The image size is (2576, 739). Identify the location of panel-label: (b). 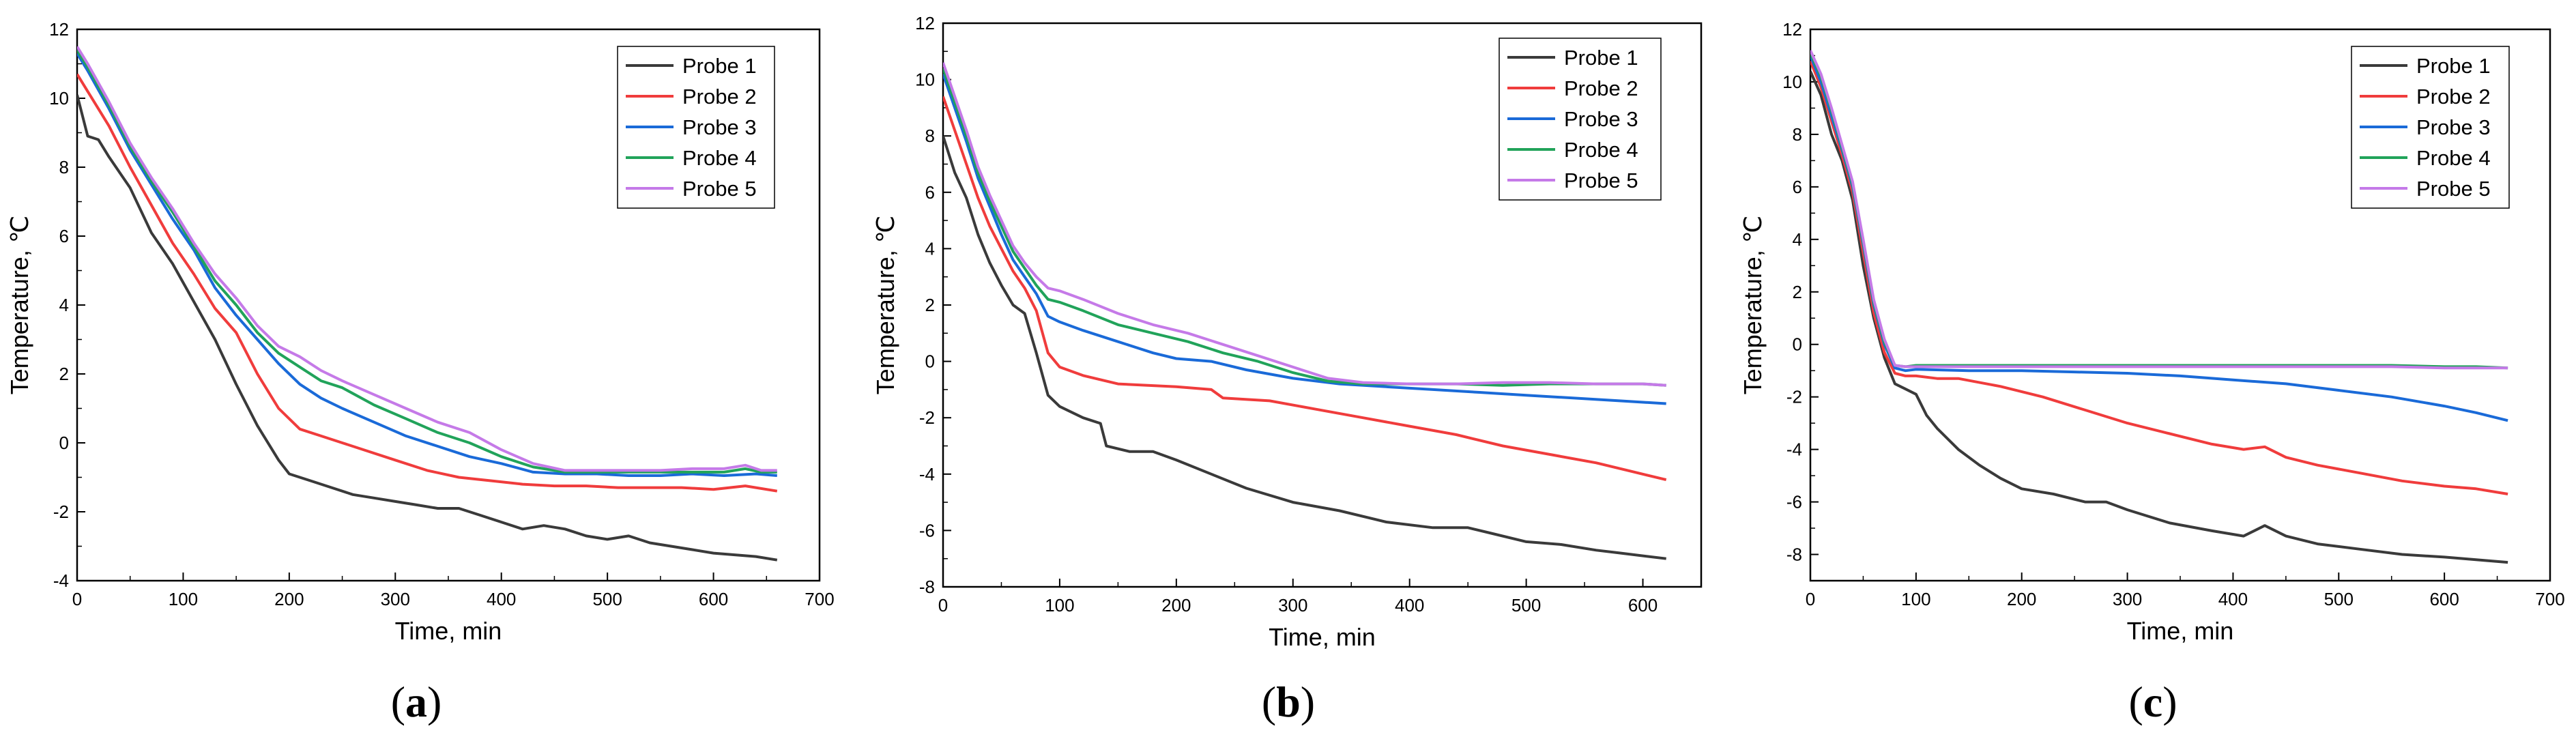
(1288, 702).